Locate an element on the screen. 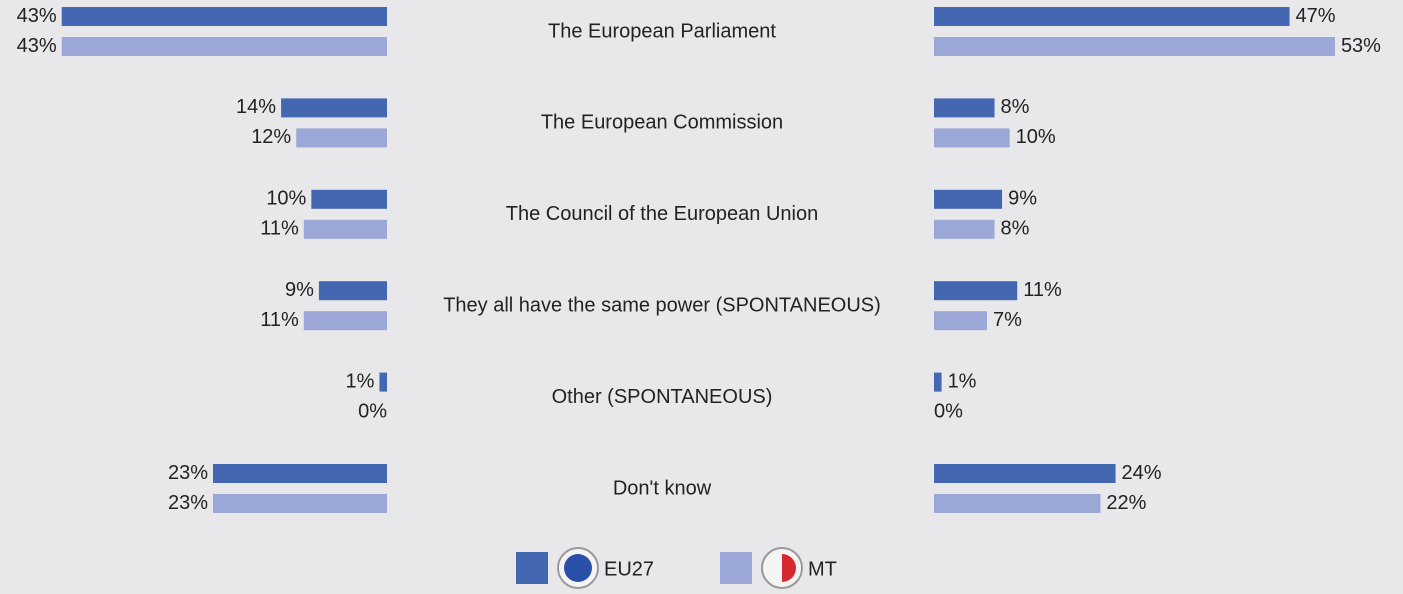  value-label: 22% is located at coordinates (1126, 503).